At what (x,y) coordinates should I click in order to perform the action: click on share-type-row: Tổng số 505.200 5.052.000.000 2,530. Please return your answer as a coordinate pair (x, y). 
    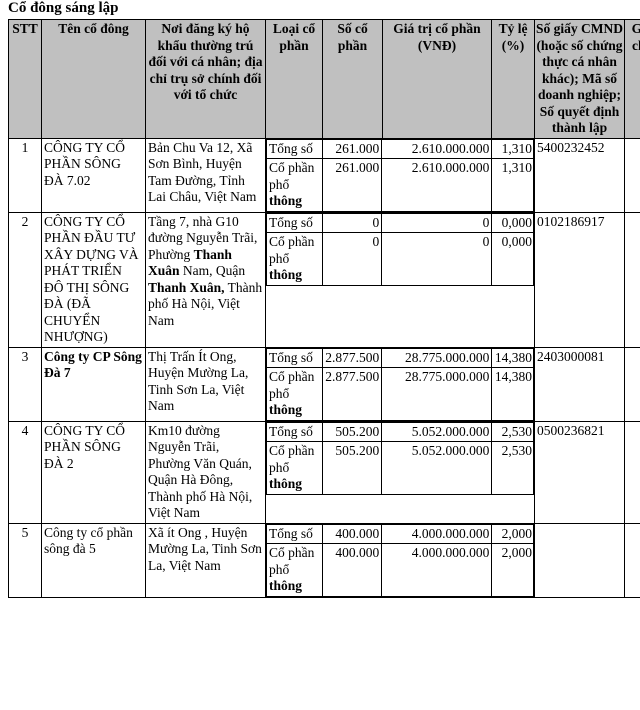
    Looking at the image, I should click on (400, 432).